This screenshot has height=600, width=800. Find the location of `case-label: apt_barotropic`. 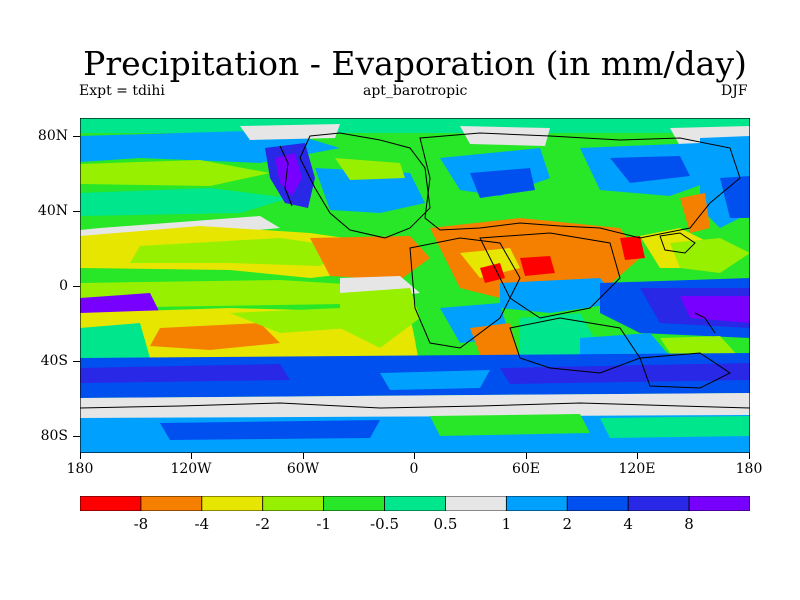

case-label: apt_barotropic is located at coordinates (415, 91).